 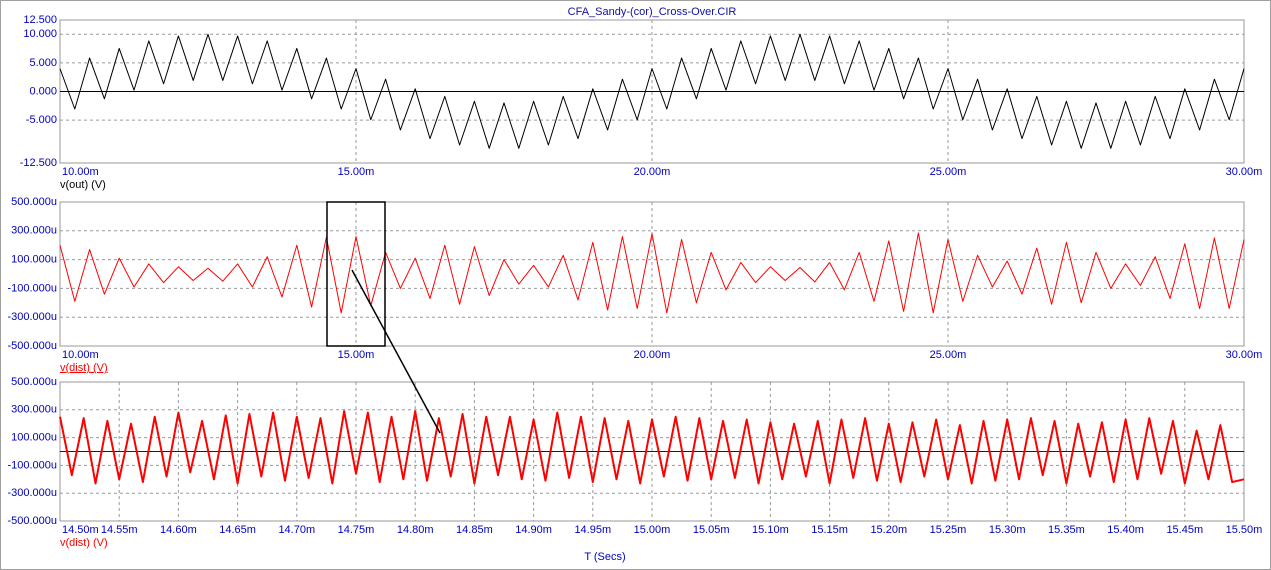 I want to click on legend-entry: v(out) (V), so click(x=83, y=185).